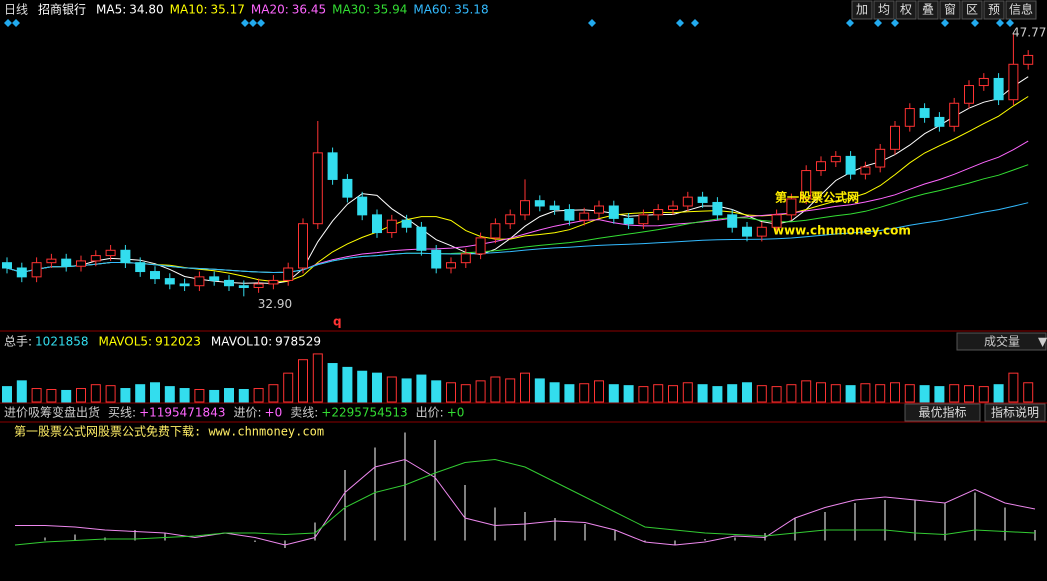 This screenshot has height=581, width=1047. I want to click on watermark: 第一股票公式网, so click(817, 197).